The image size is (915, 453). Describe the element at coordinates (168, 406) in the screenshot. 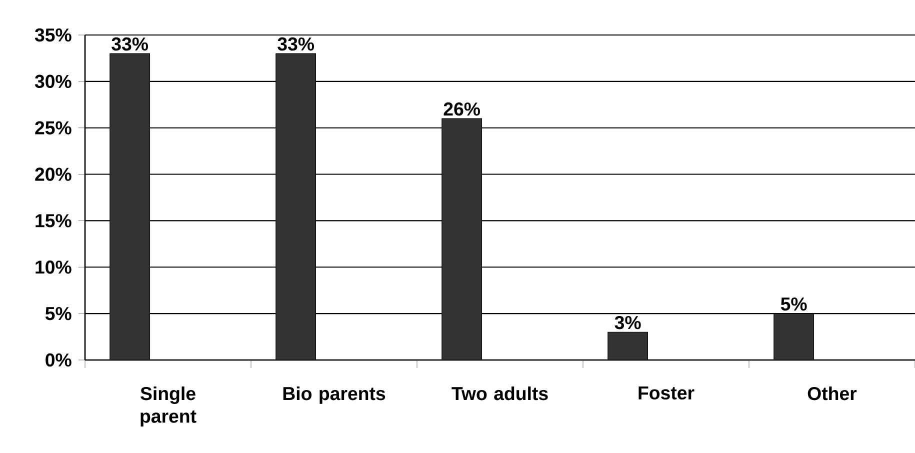

I see `x-tick-label: Single parent` at that location.